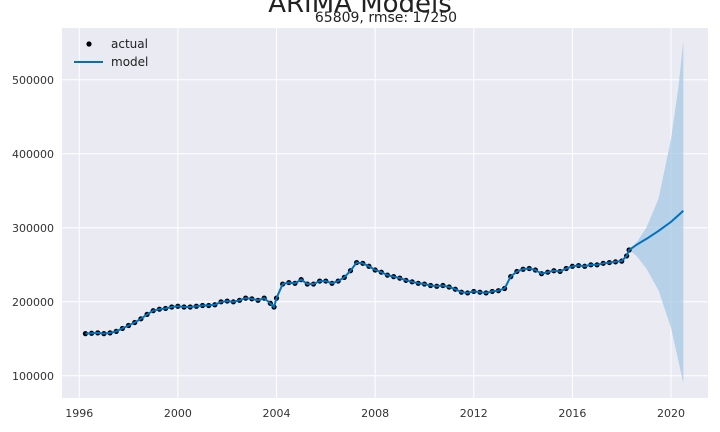 The image size is (720, 432). I want to click on y-tick-label: 100000, so click(33, 376).